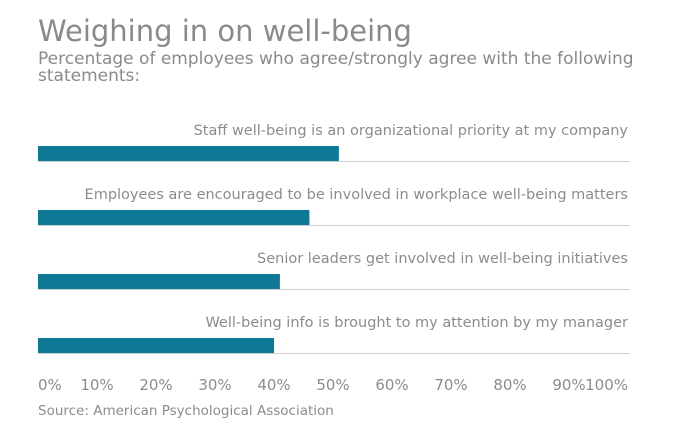  I want to click on x-tick-label: 40%, so click(273, 385).